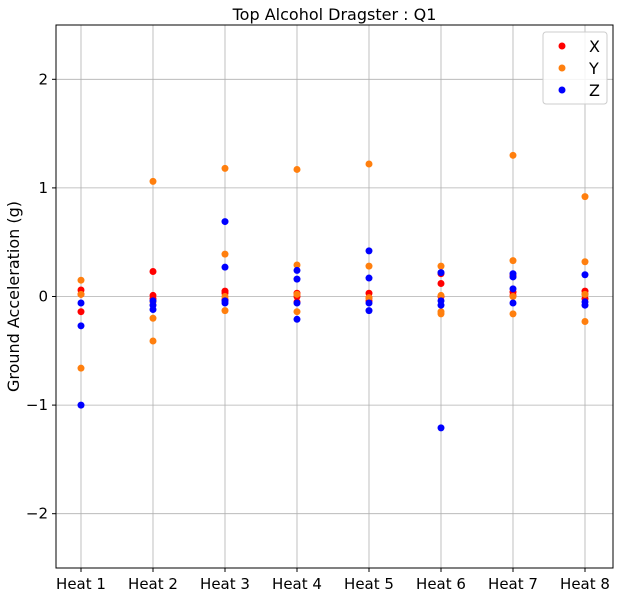  I want to click on x-tick-label: Heat 1, so click(81, 584).